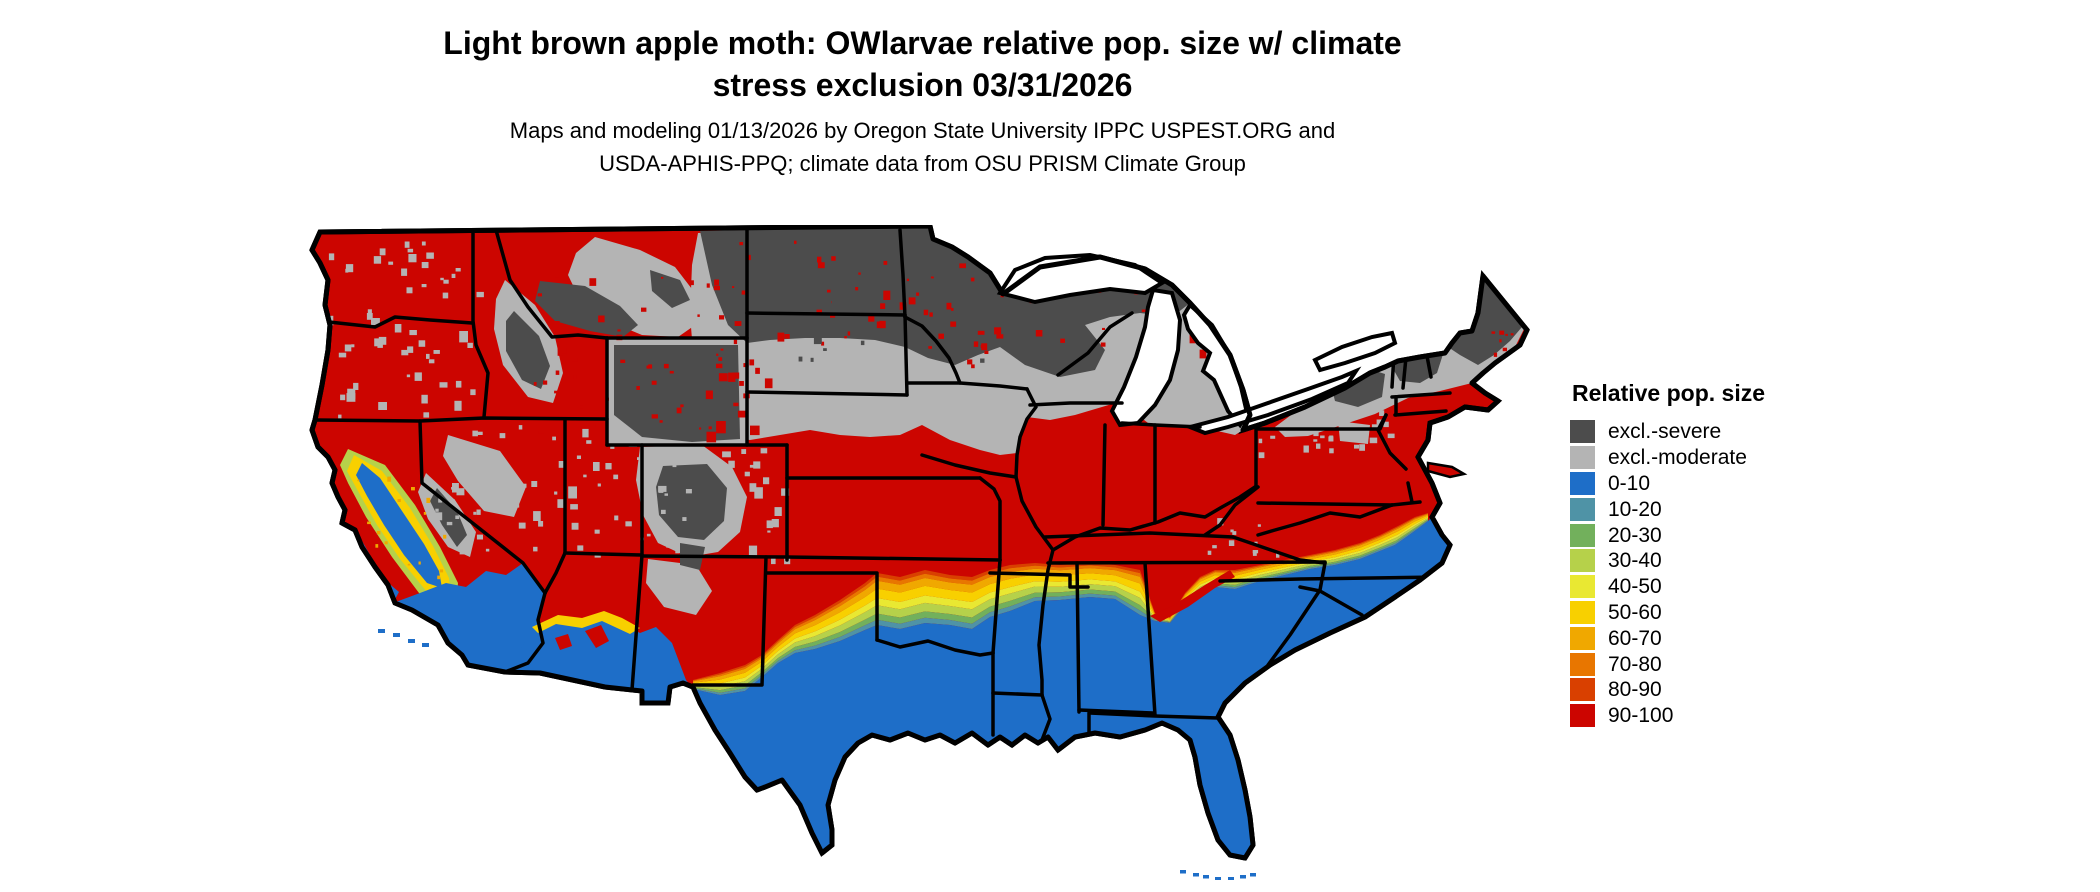 The image size is (2100, 892). What do you see at coordinates (1665, 432) in the screenshot?
I see `legend-item-label: excl.-severe` at bounding box center [1665, 432].